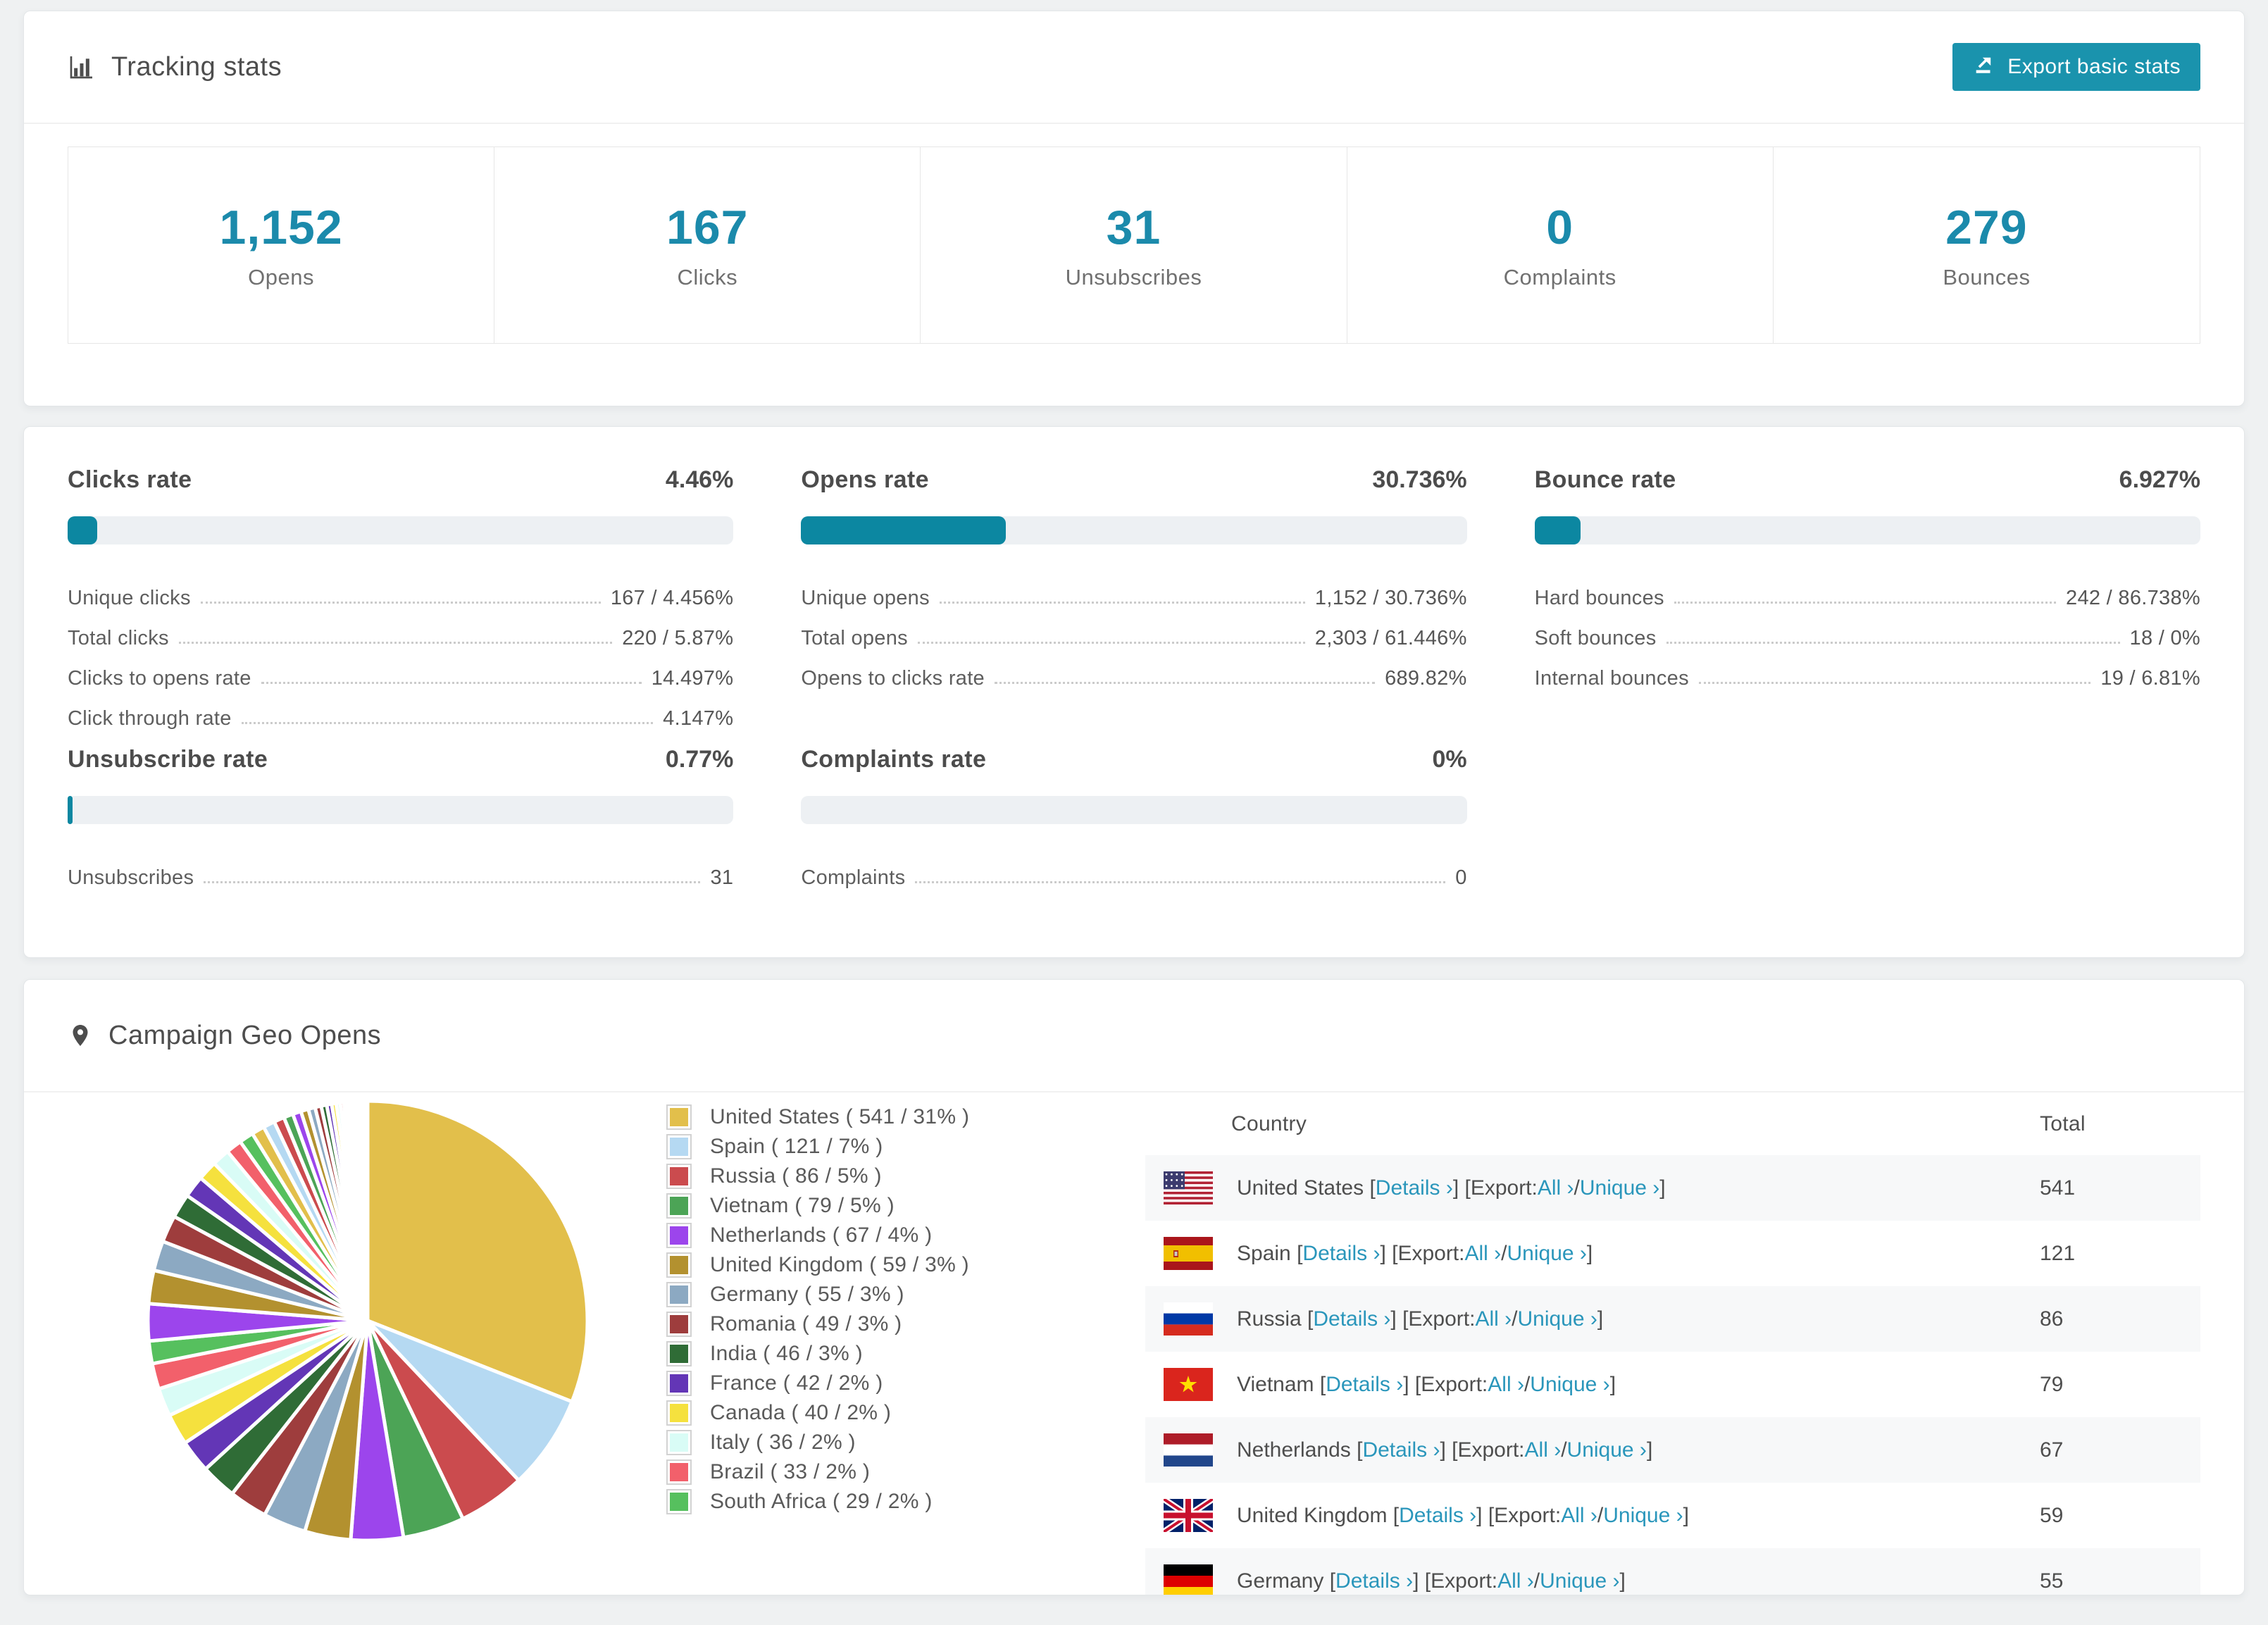 This screenshot has width=2268, height=1625. I want to click on rate-title-row: Complaints rate 0%, so click(1134, 759).